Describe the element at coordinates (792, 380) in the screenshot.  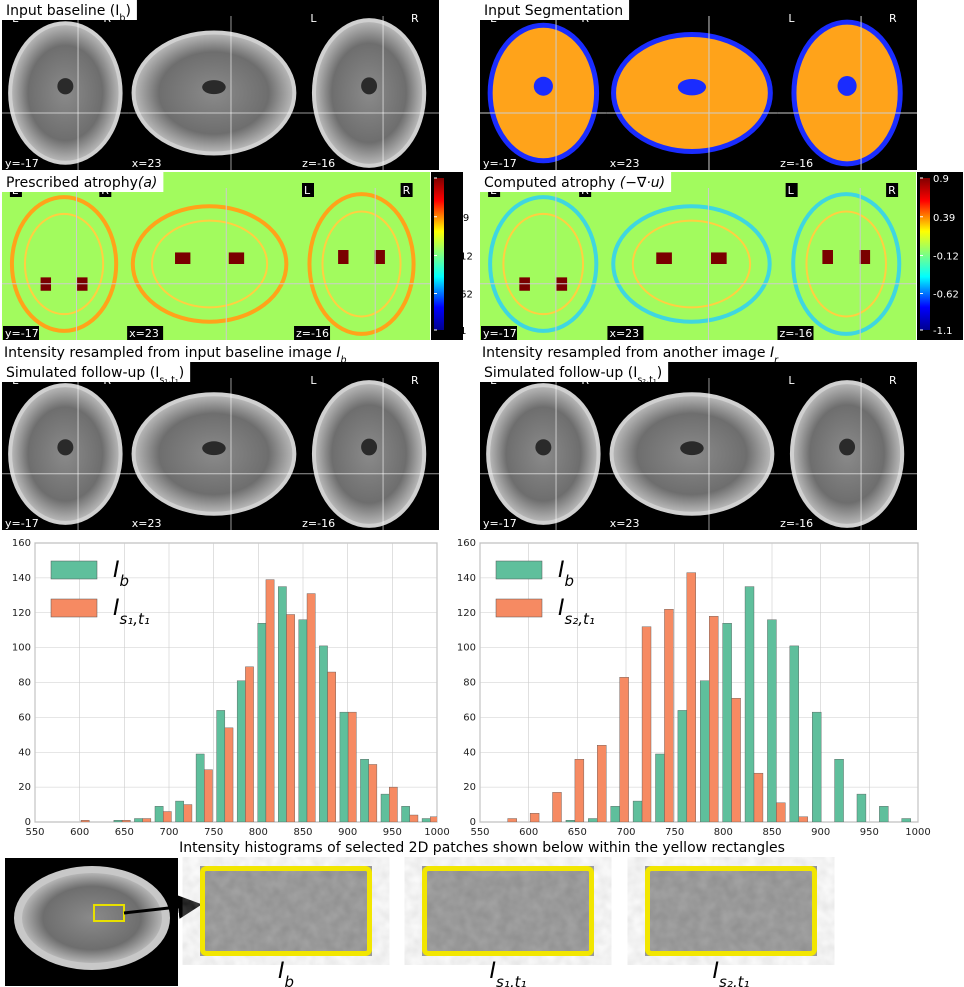
I see `orient-bg` at that location.